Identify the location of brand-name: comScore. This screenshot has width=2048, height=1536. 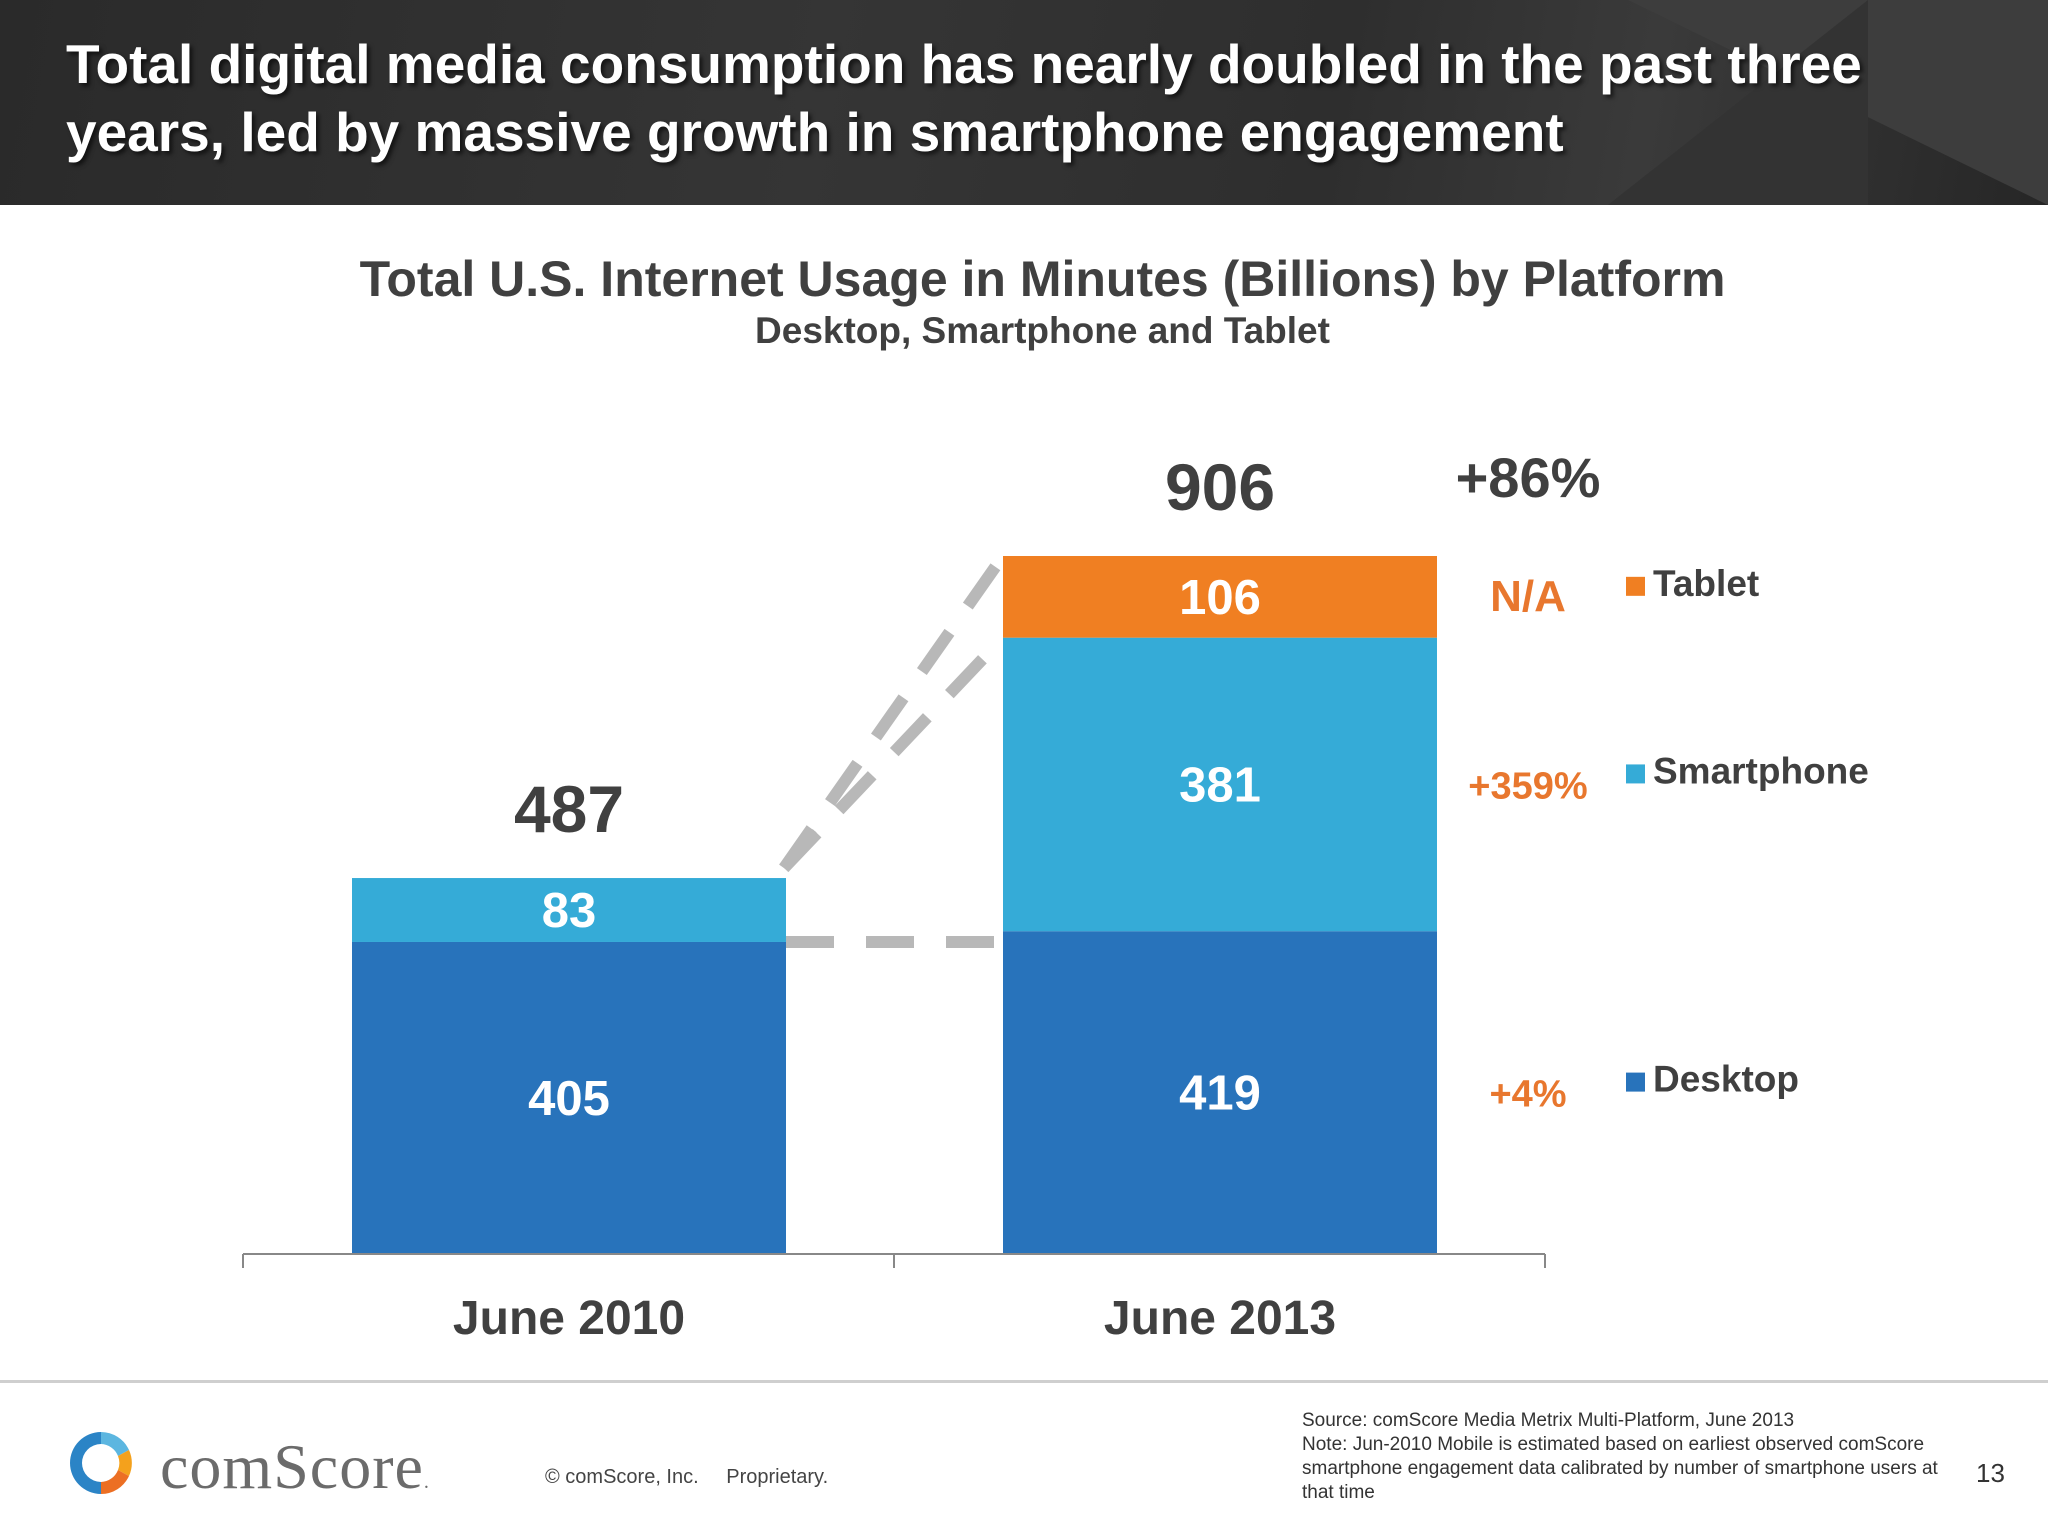
(292, 1466).